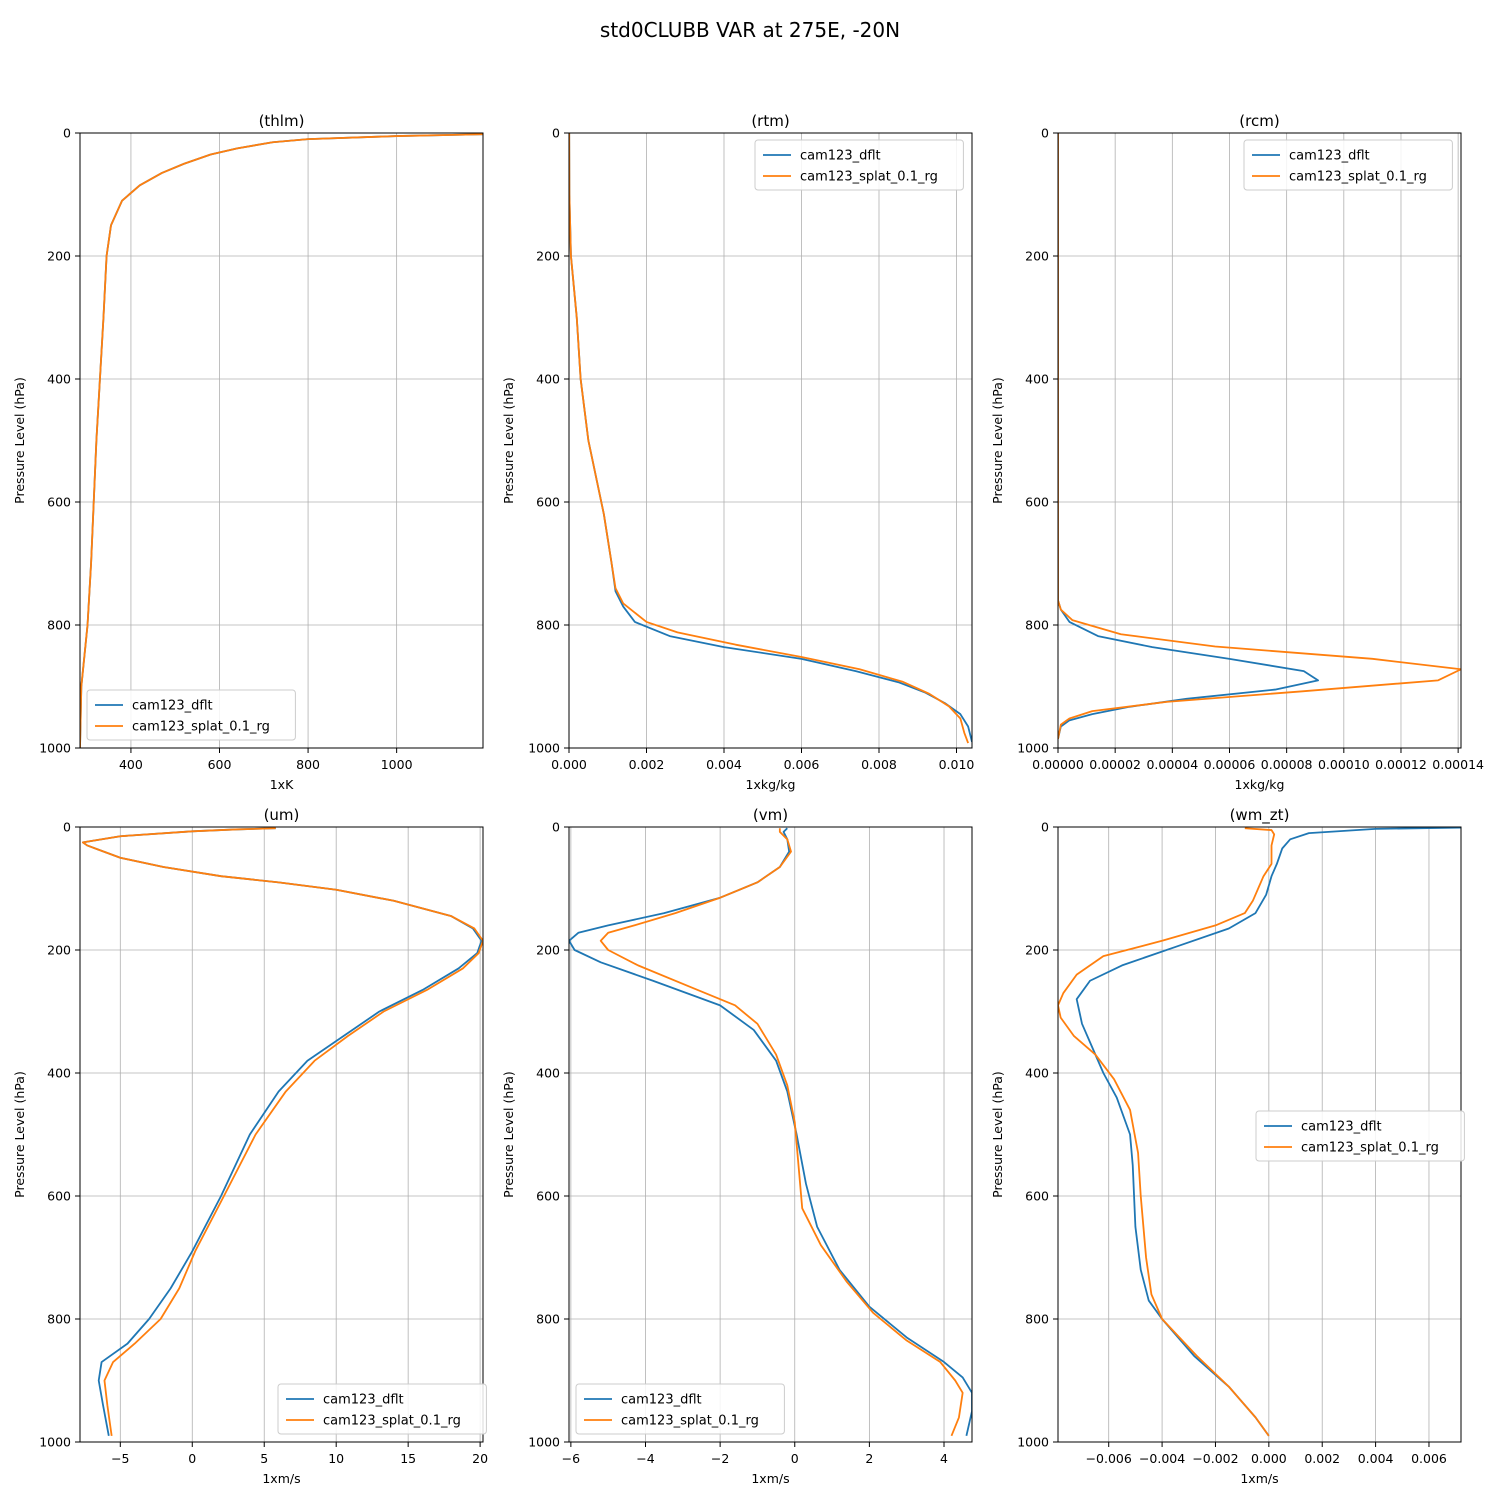  What do you see at coordinates (1260, 815) in the screenshot?
I see `subplot-title: (wm_zt)` at bounding box center [1260, 815].